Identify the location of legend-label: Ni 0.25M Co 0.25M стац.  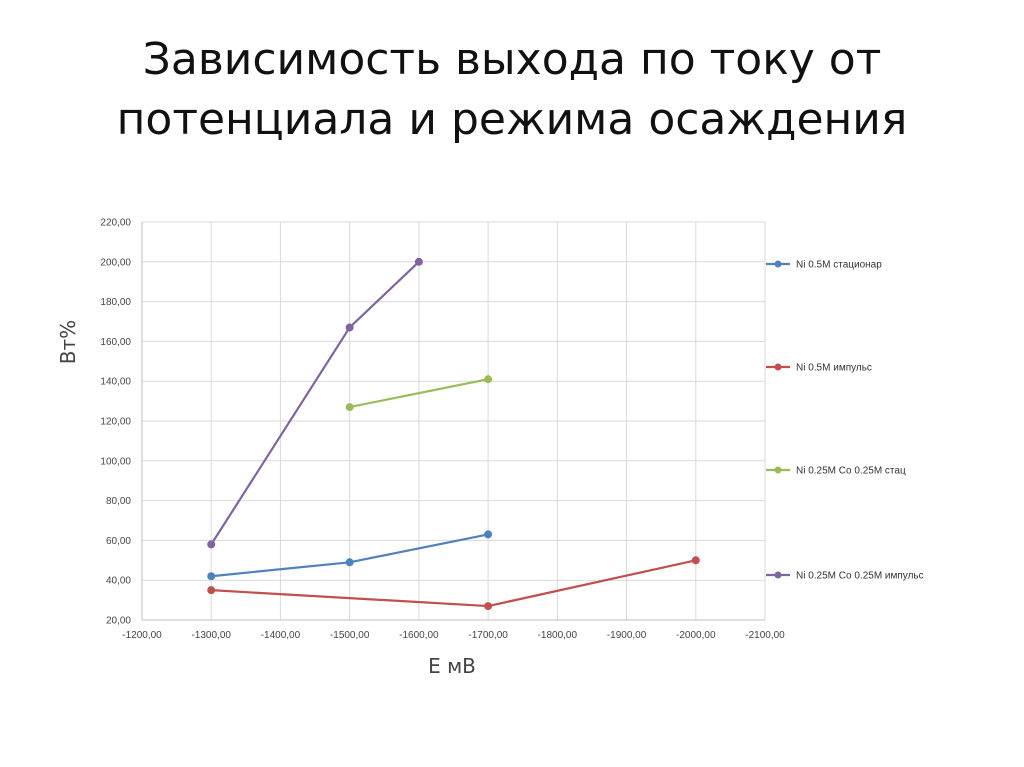
(851, 471).